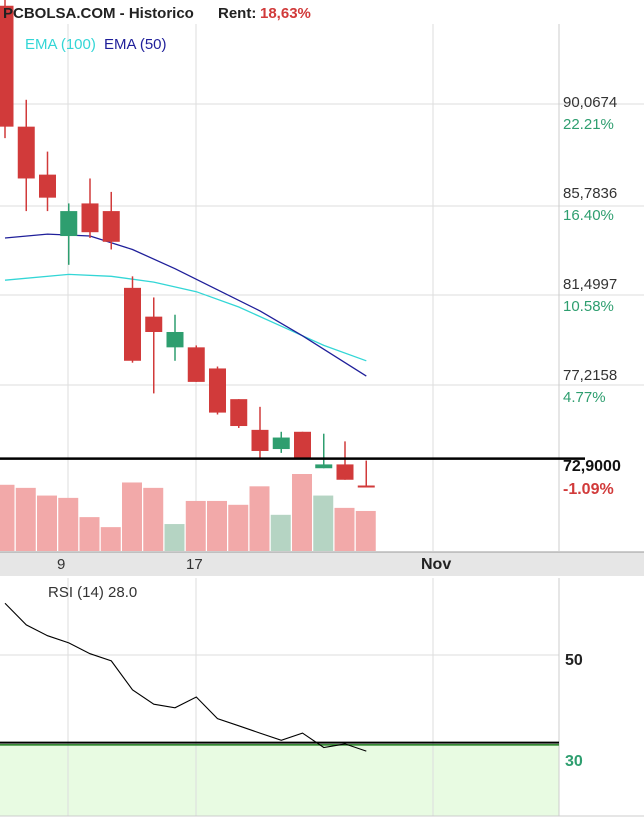 Image resolution: width=644 pixels, height=818 pixels. What do you see at coordinates (322, 564) in the screenshot?
I see `x-axis-band` at bounding box center [322, 564].